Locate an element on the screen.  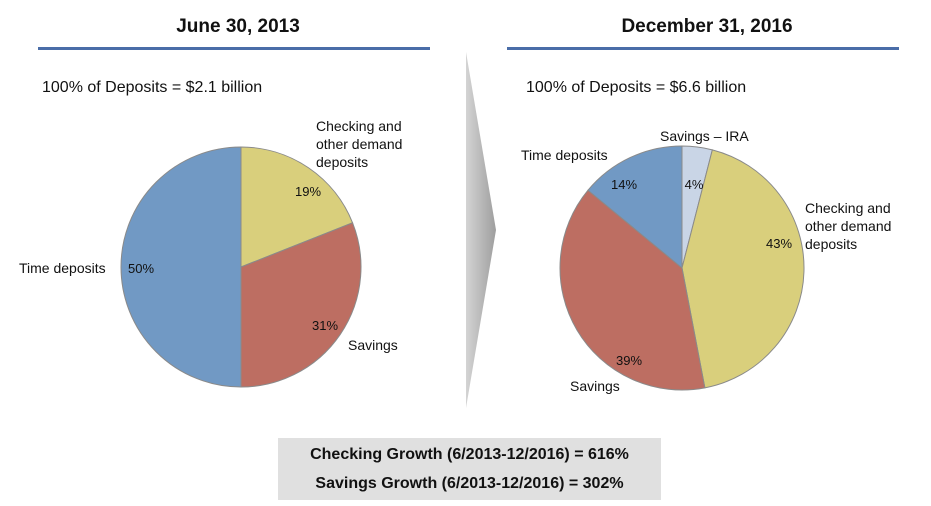
slice-percent-label: 50% is located at coordinates (141, 268).